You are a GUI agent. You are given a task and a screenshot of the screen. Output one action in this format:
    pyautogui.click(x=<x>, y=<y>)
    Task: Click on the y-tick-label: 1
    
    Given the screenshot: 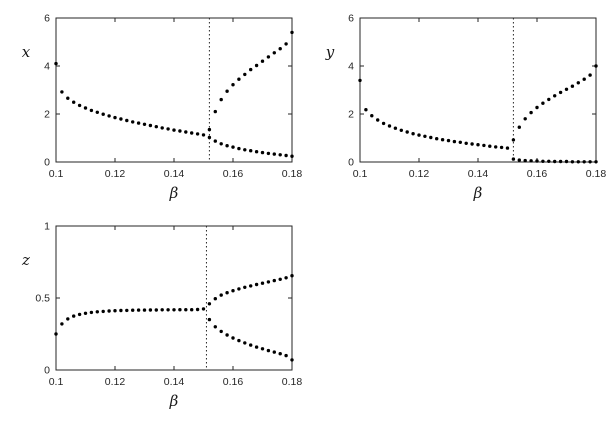 What is the action you would take?
    pyautogui.click(x=47, y=227)
    